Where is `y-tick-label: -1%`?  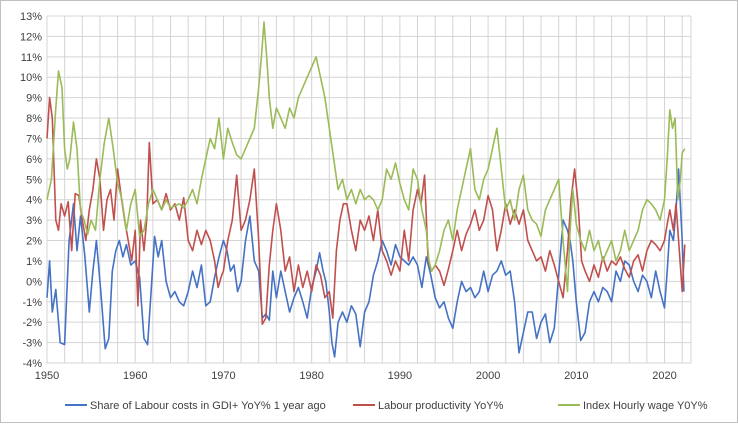
y-tick-label: -1% is located at coordinates (32, 303).